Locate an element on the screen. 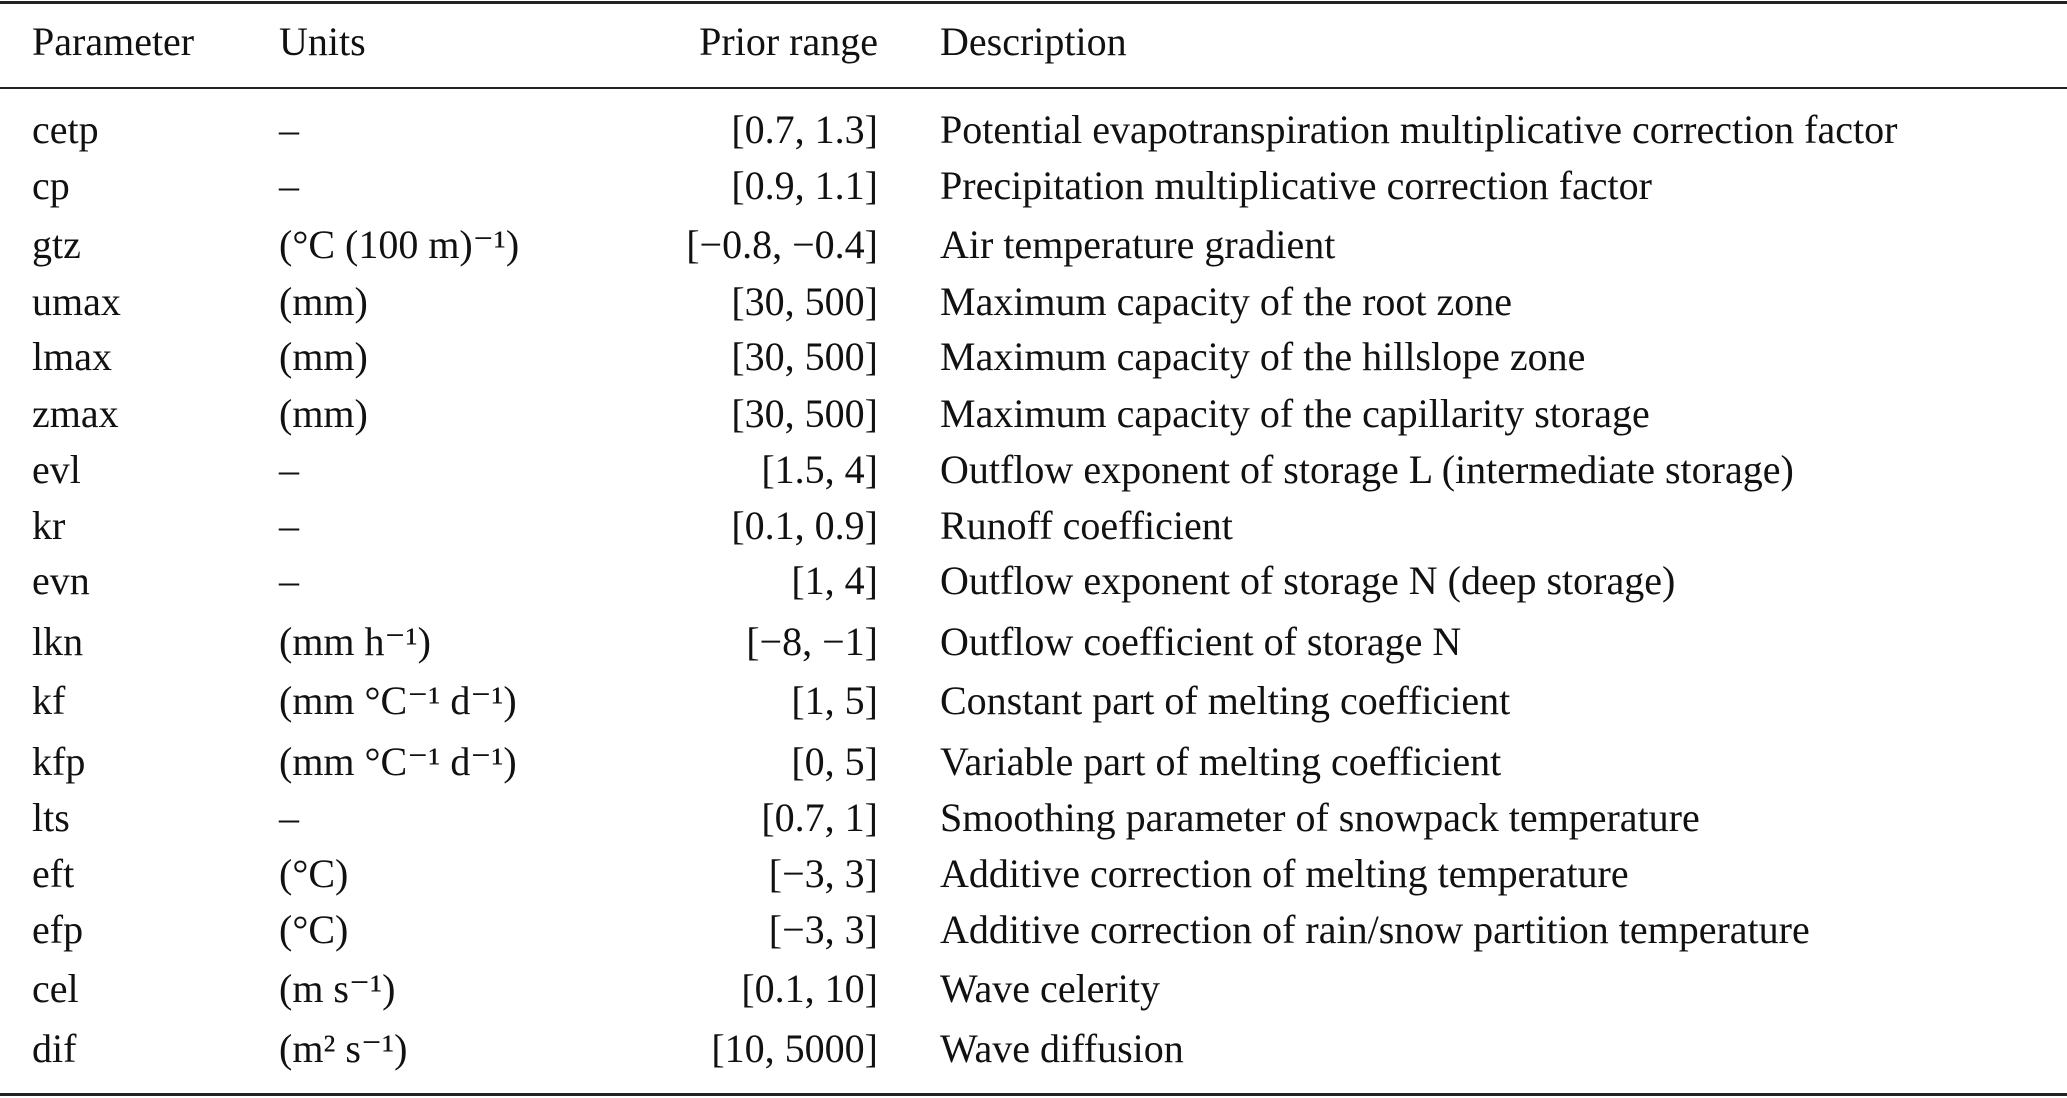  description-cell: Constant part of melting coefficient is located at coordinates (1225, 700).